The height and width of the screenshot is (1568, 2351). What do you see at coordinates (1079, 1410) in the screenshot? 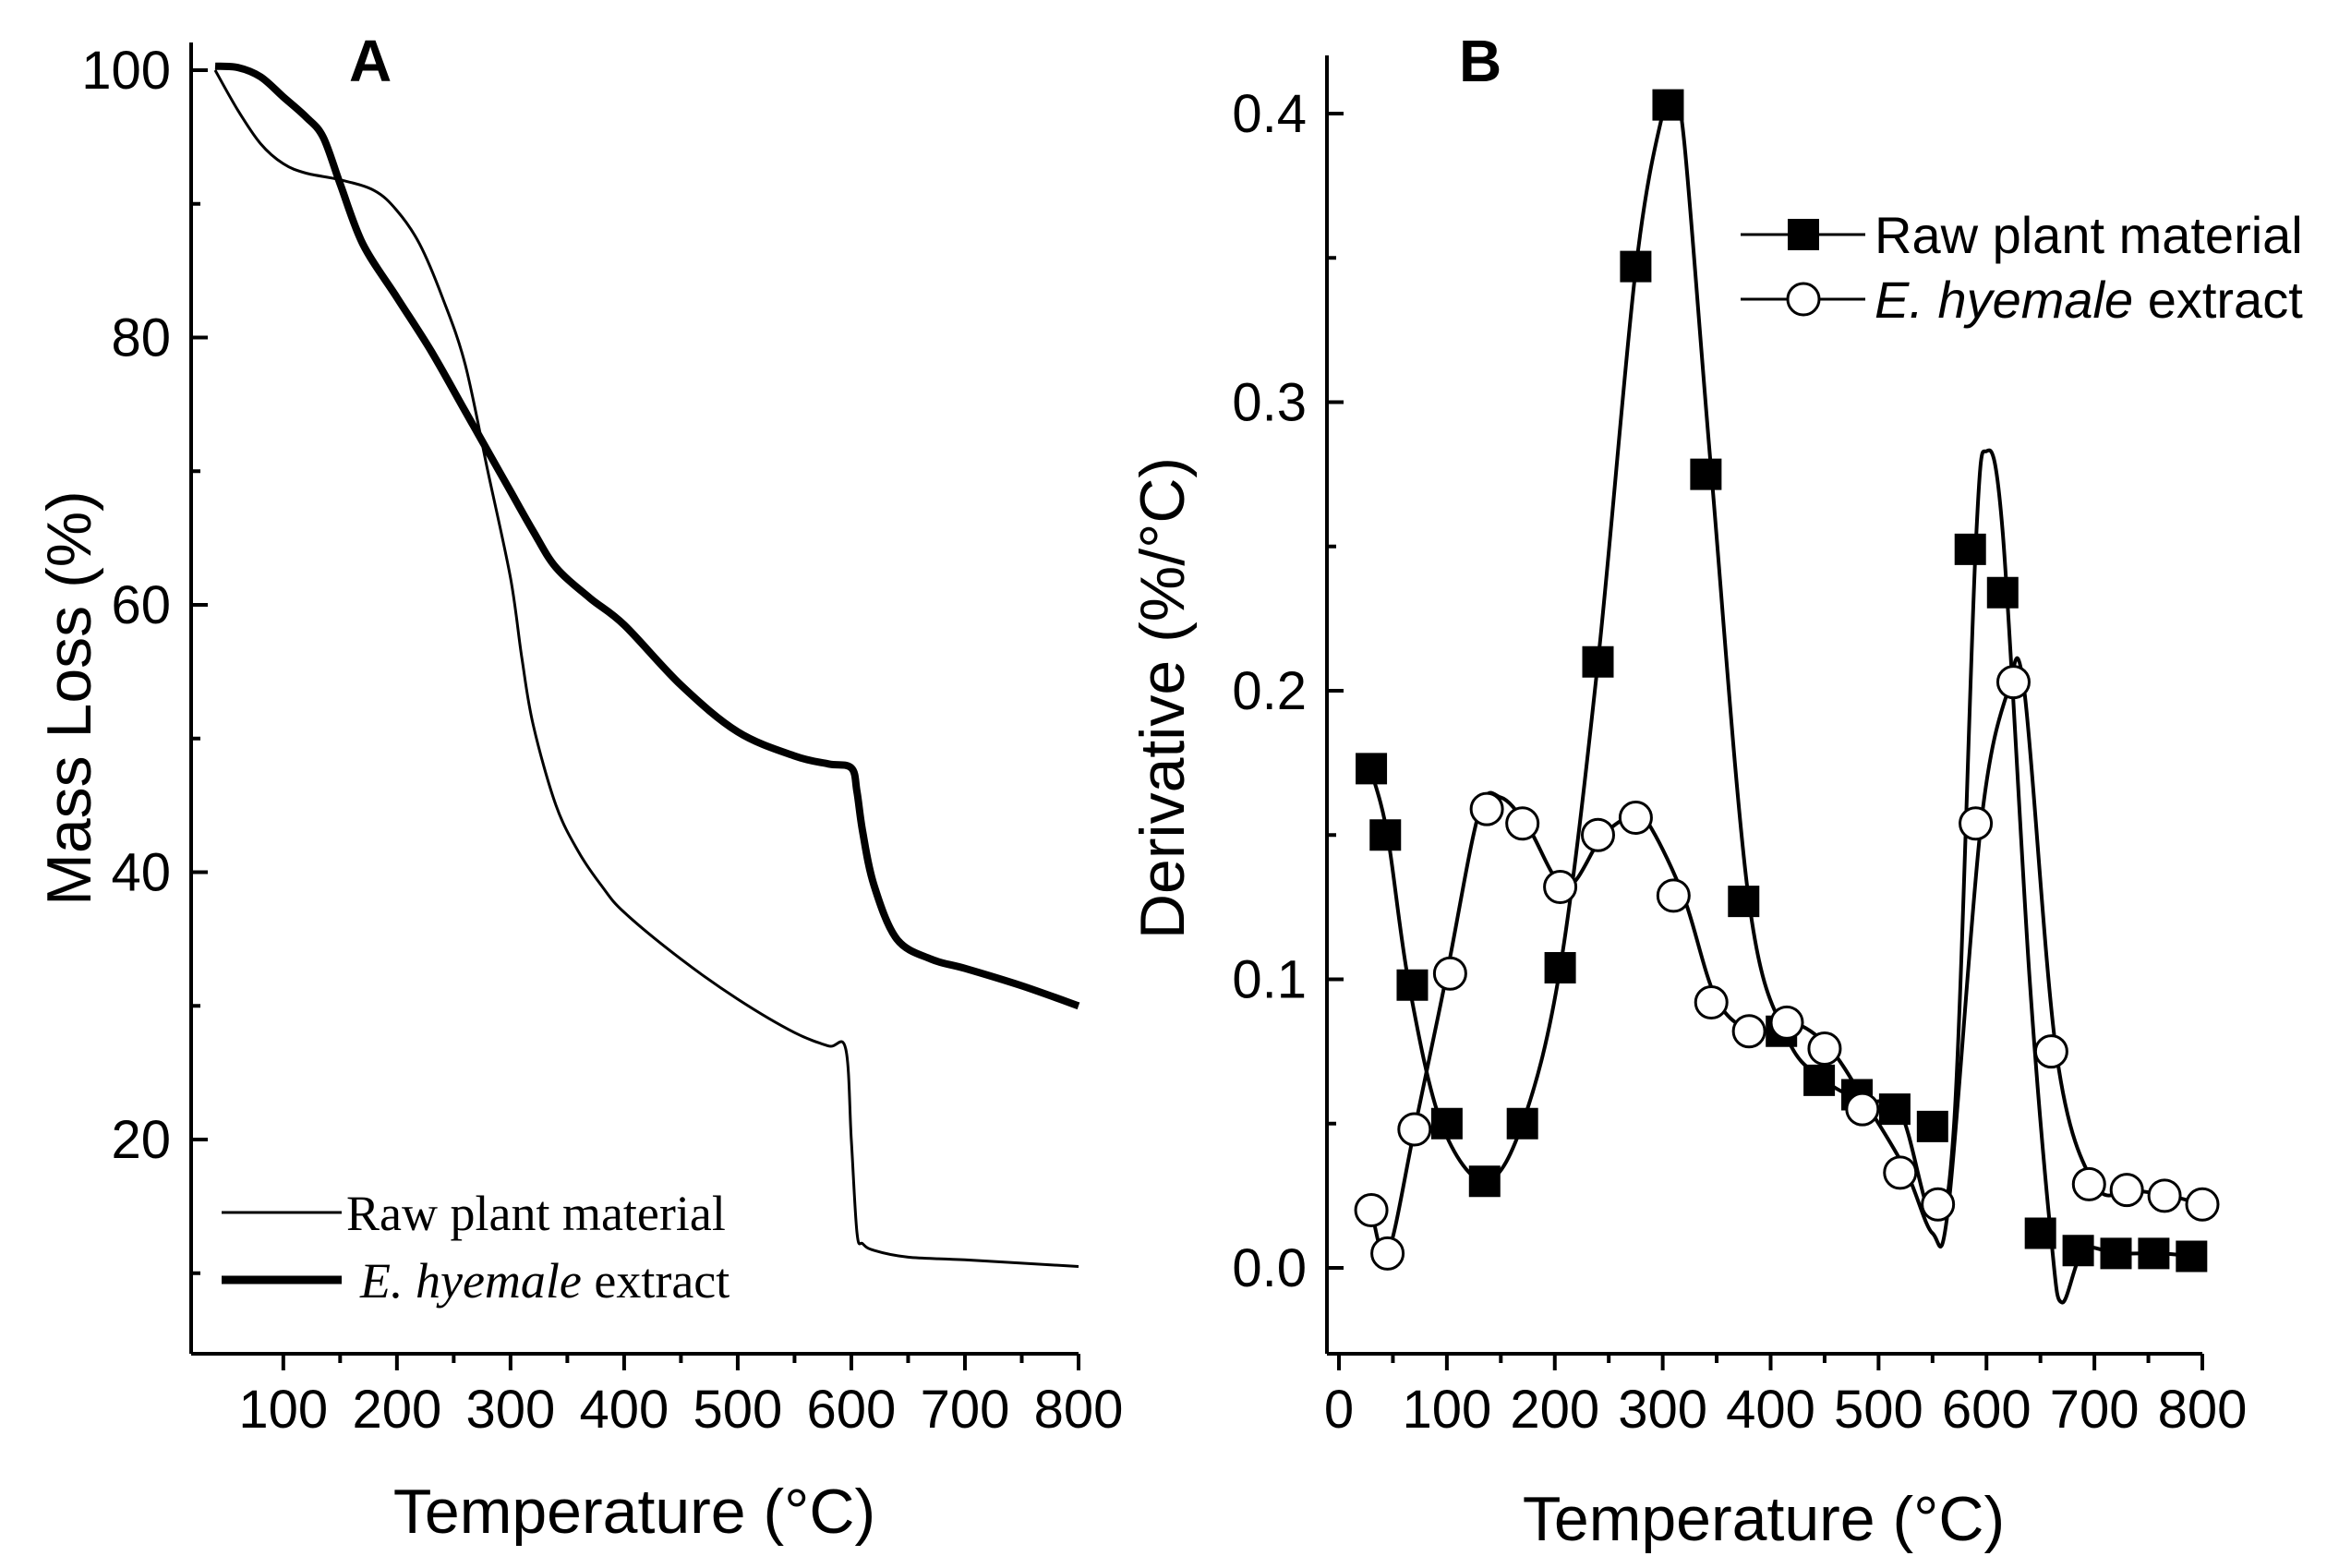
I see `a-x-tick-label: 800` at bounding box center [1079, 1410].